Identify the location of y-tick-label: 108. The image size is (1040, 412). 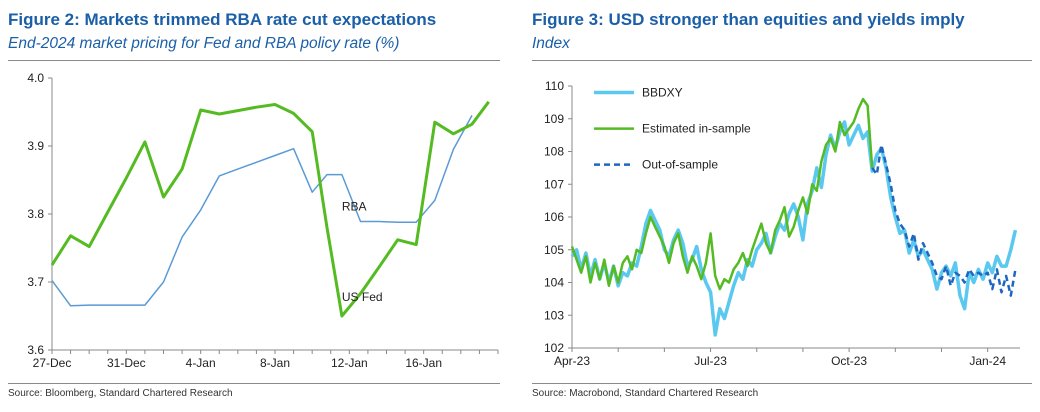
(554, 152).